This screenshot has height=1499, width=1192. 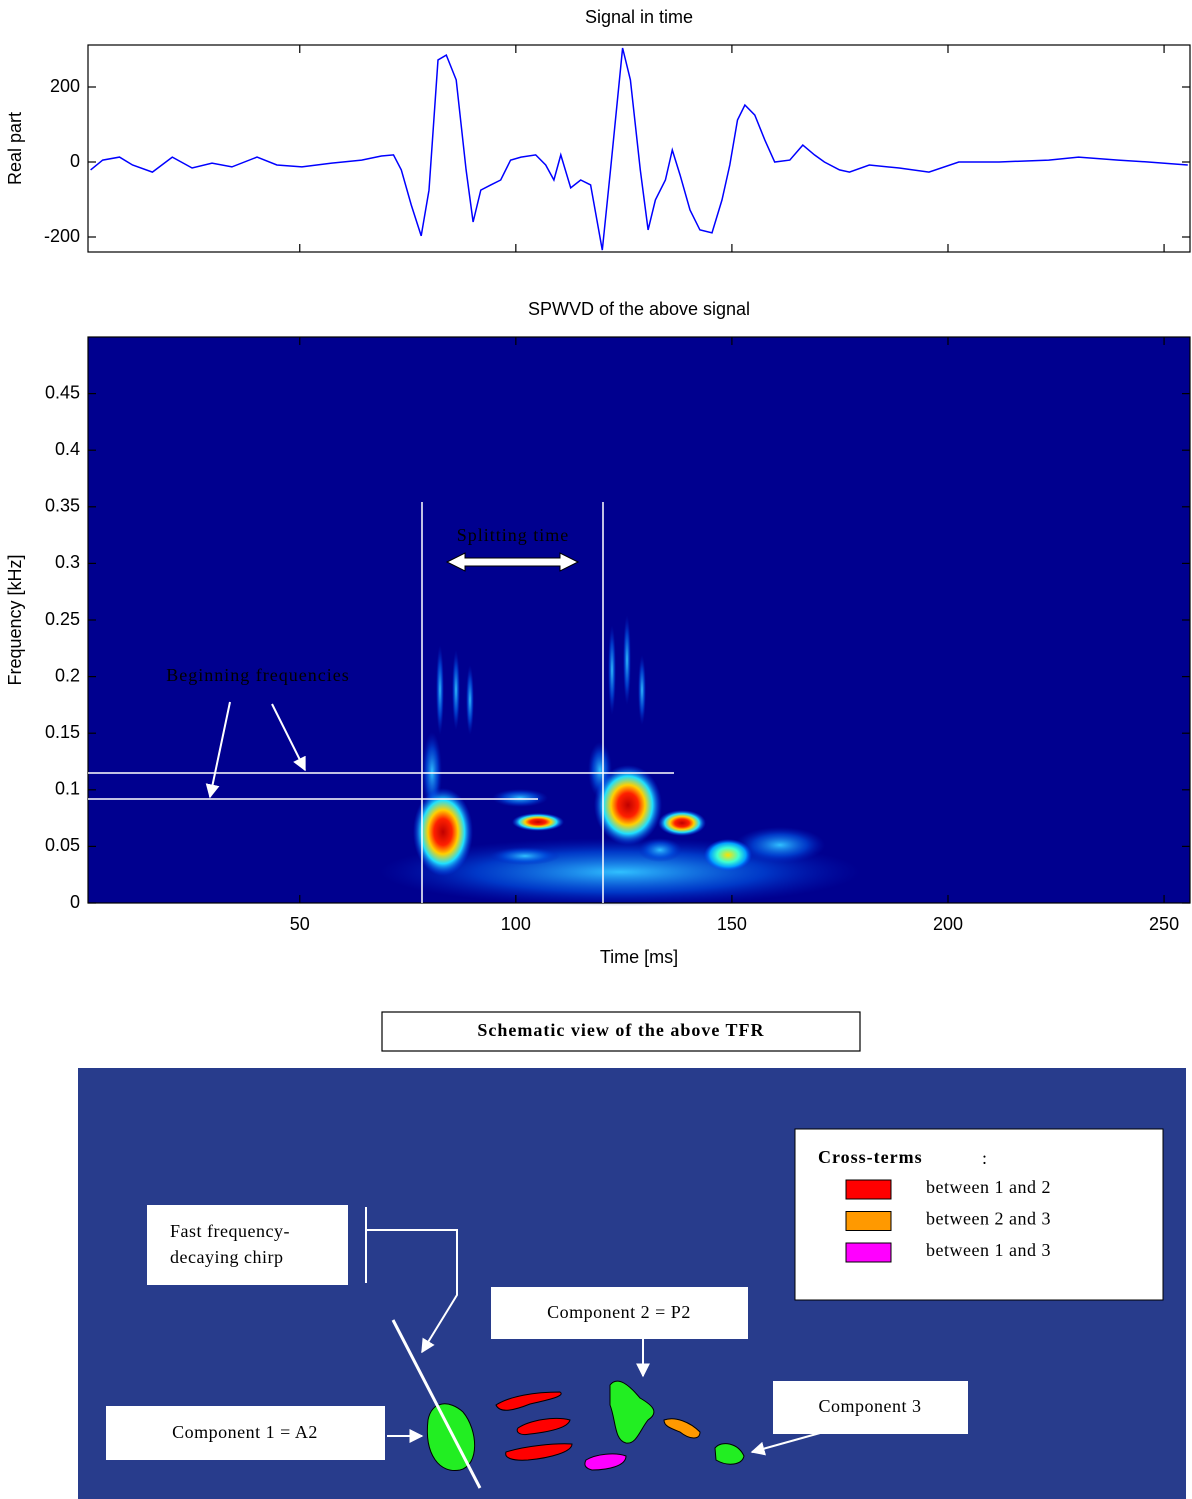 I want to click on legend-title: Cross-terms, so click(x=870, y=1157).